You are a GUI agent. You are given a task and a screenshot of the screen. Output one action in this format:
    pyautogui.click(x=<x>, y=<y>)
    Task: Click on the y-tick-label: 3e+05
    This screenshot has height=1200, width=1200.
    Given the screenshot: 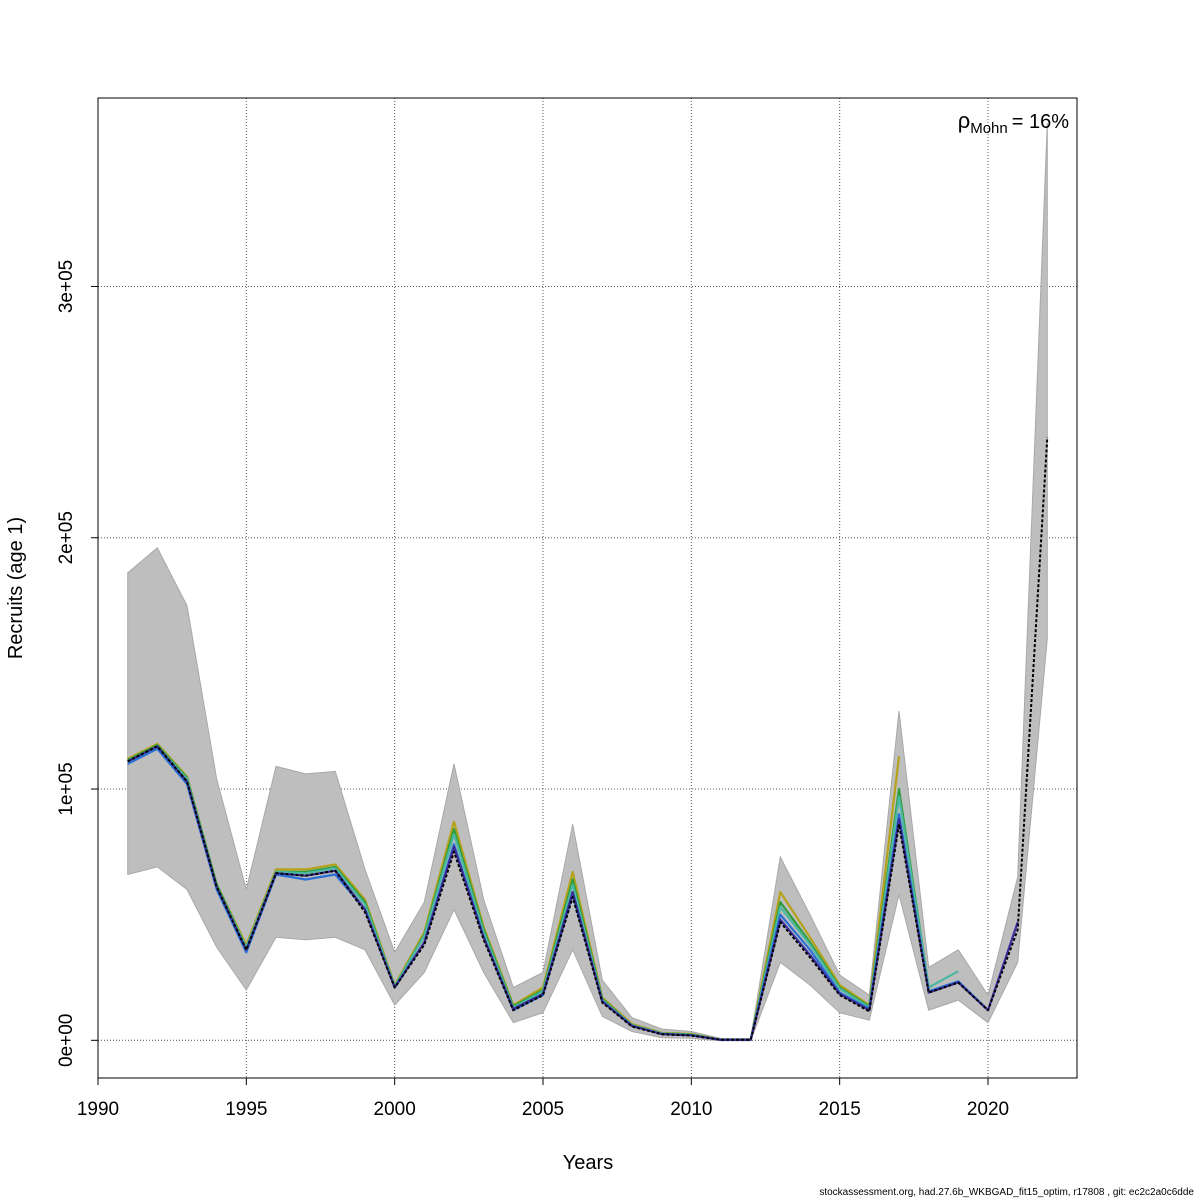 What is the action you would take?
    pyautogui.click(x=66, y=286)
    